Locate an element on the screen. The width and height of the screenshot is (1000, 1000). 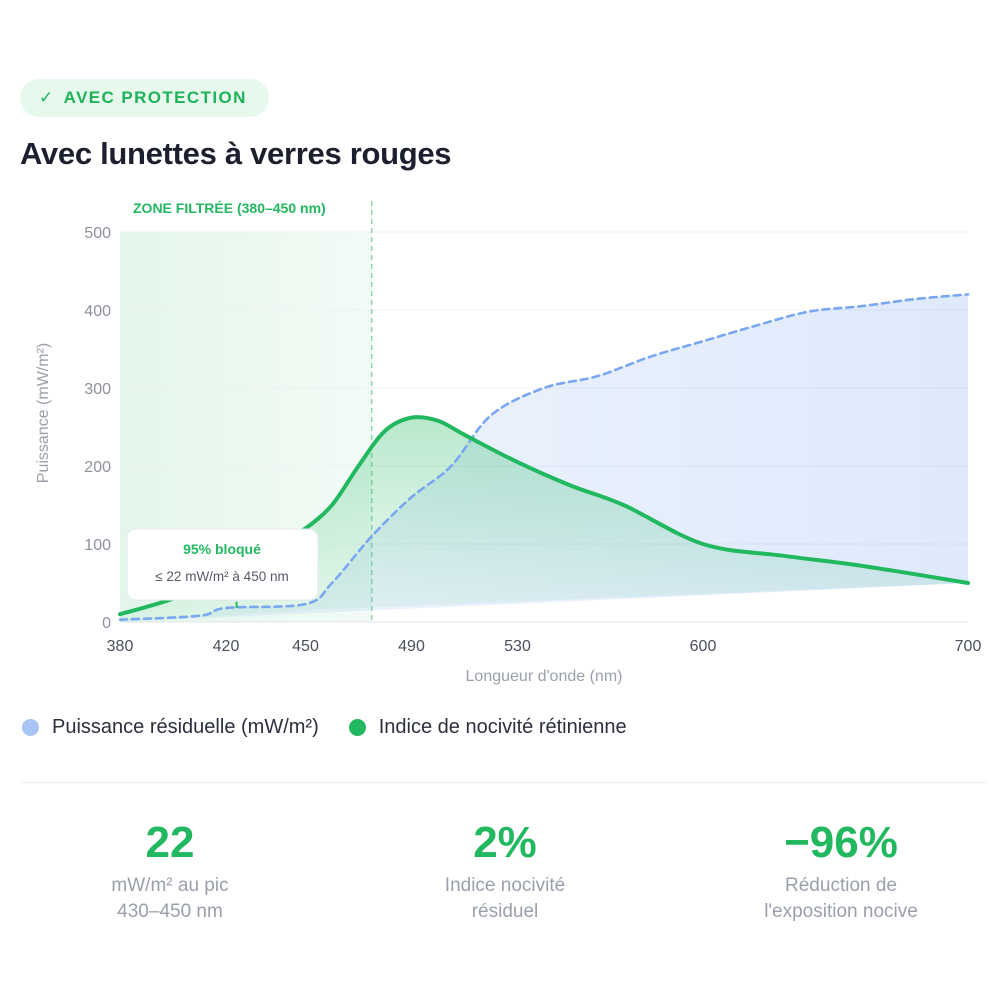
legend-item-retinal-index: Indice de nocivité rétinienne is located at coordinates (487, 727).